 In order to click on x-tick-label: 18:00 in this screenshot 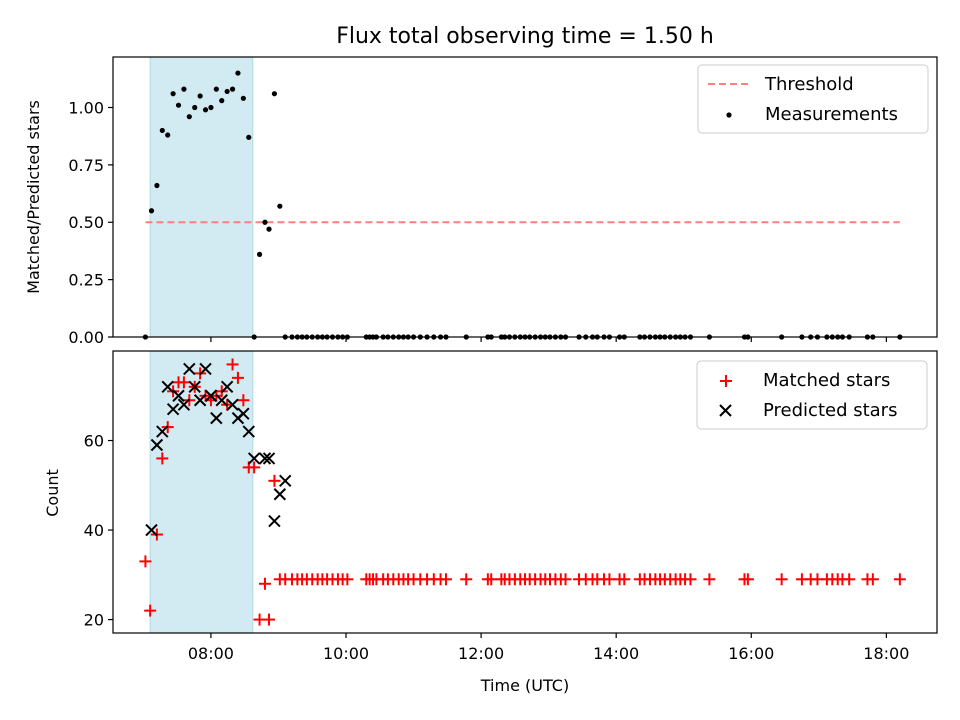, I will do `click(886, 653)`.